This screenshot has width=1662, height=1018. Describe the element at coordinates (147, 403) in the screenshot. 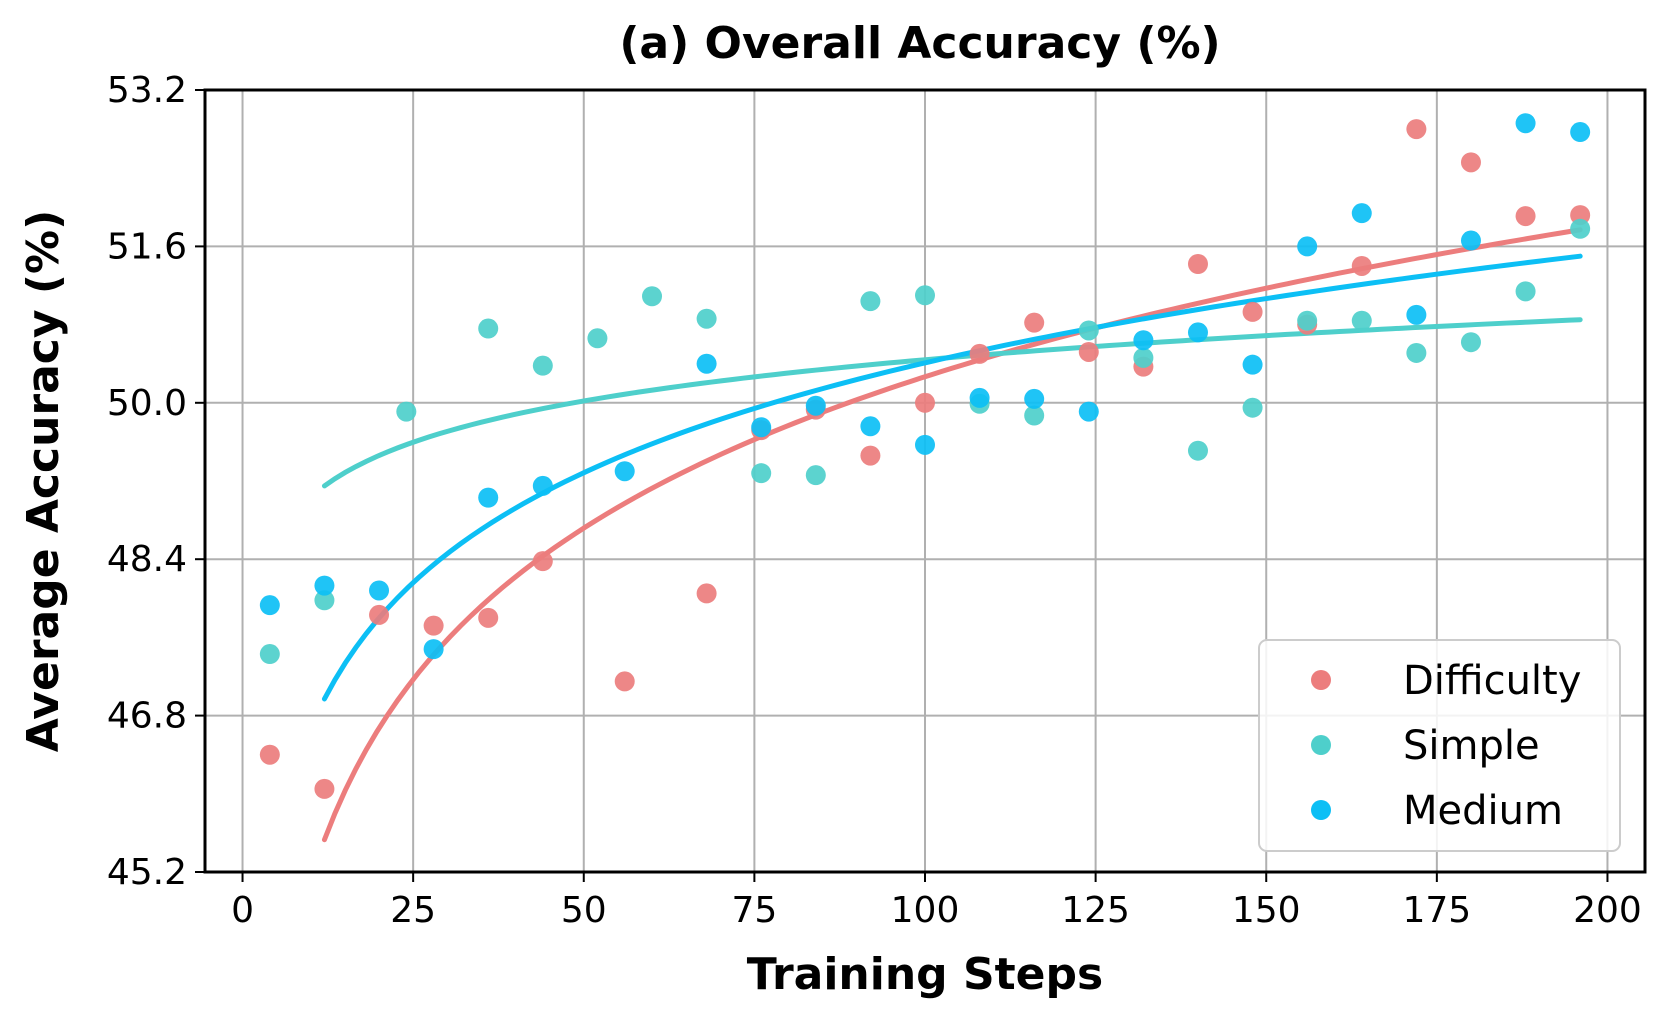

I see `y-tick-label: 50.0` at that location.